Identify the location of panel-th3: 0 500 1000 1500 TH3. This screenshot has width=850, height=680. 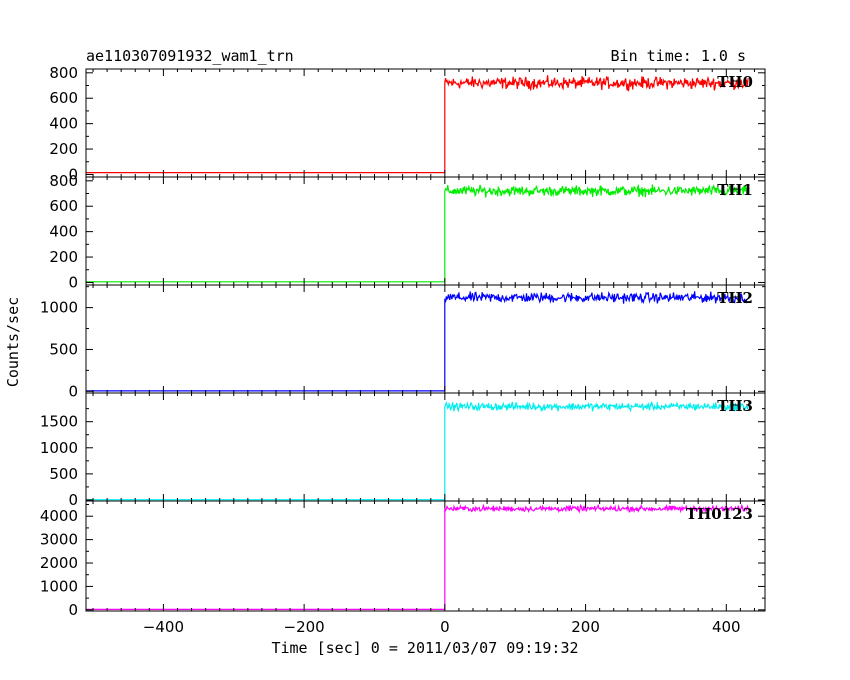
(403, 450).